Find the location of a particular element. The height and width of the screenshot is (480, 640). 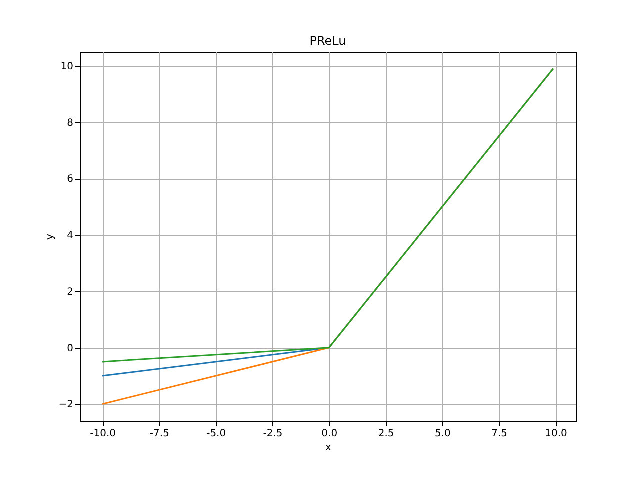

x-axis-title: x is located at coordinates (329, 448).